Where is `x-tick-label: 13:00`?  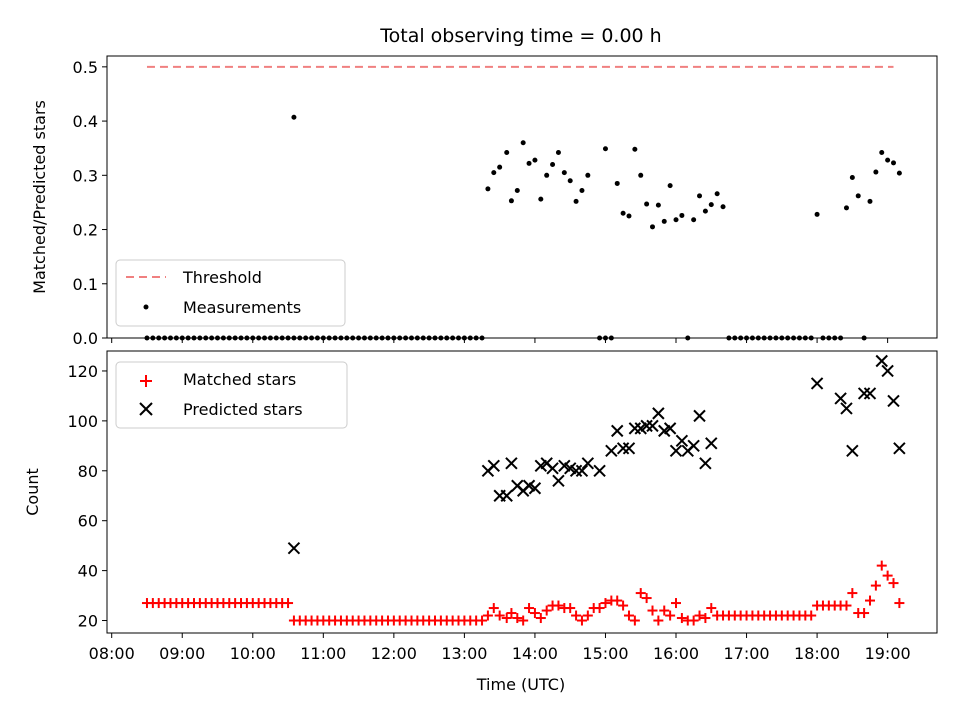 x-tick-label: 13:00 is located at coordinates (464, 653).